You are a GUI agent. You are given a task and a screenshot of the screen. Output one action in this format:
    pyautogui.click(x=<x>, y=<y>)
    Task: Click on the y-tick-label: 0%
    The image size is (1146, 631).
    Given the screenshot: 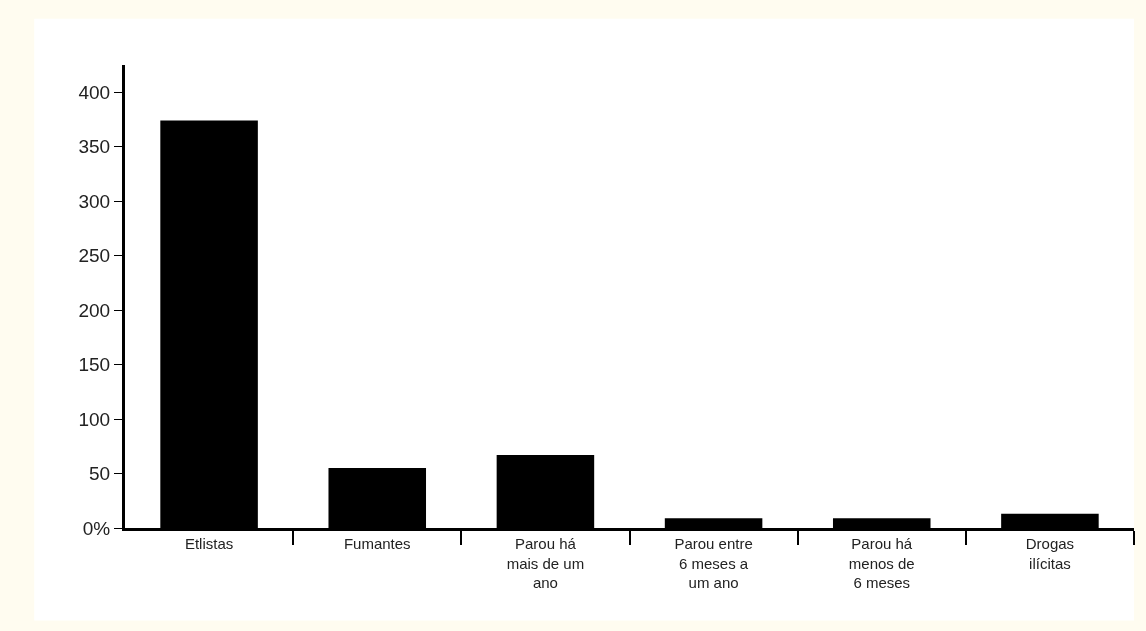 What is the action you would take?
    pyautogui.click(x=96, y=528)
    